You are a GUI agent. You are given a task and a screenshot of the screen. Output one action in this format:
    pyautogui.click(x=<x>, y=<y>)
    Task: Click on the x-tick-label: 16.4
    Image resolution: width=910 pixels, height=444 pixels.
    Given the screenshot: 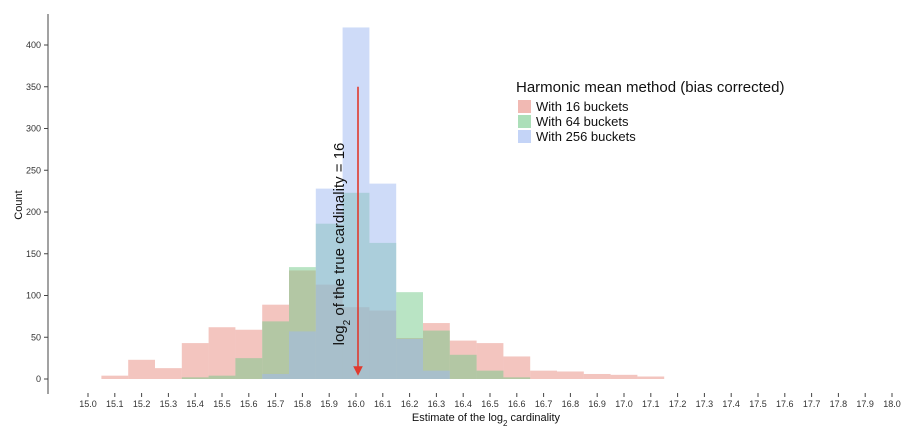 What is the action you would take?
    pyautogui.click(x=463, y=404)
    